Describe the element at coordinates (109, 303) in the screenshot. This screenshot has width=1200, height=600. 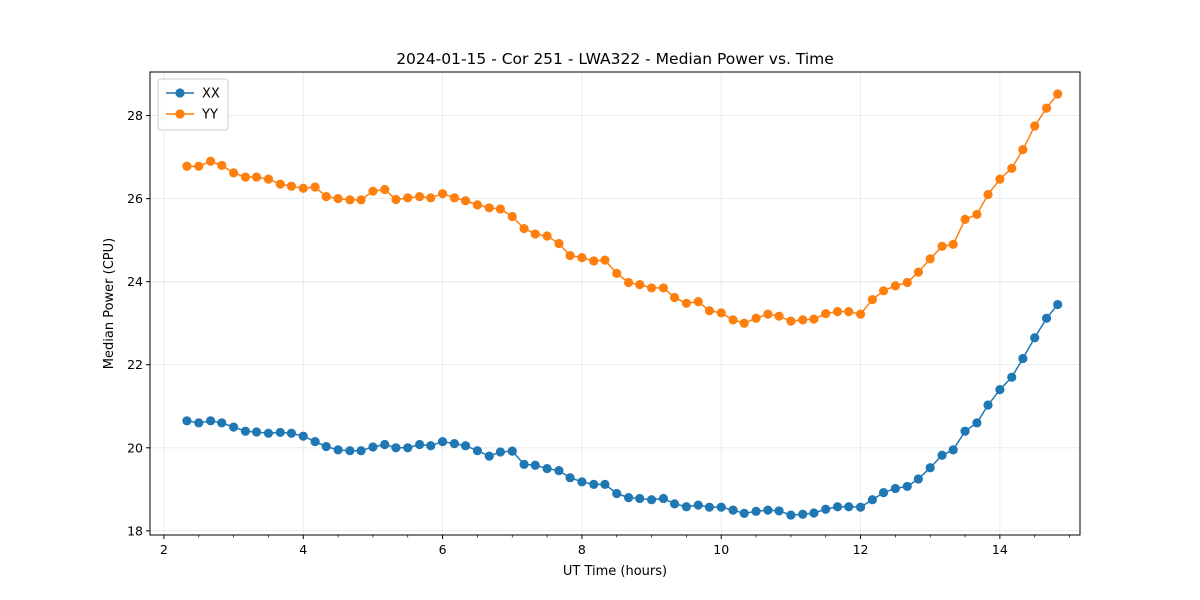
I see `y-axis-label: Median Power (CPU)` at that location.